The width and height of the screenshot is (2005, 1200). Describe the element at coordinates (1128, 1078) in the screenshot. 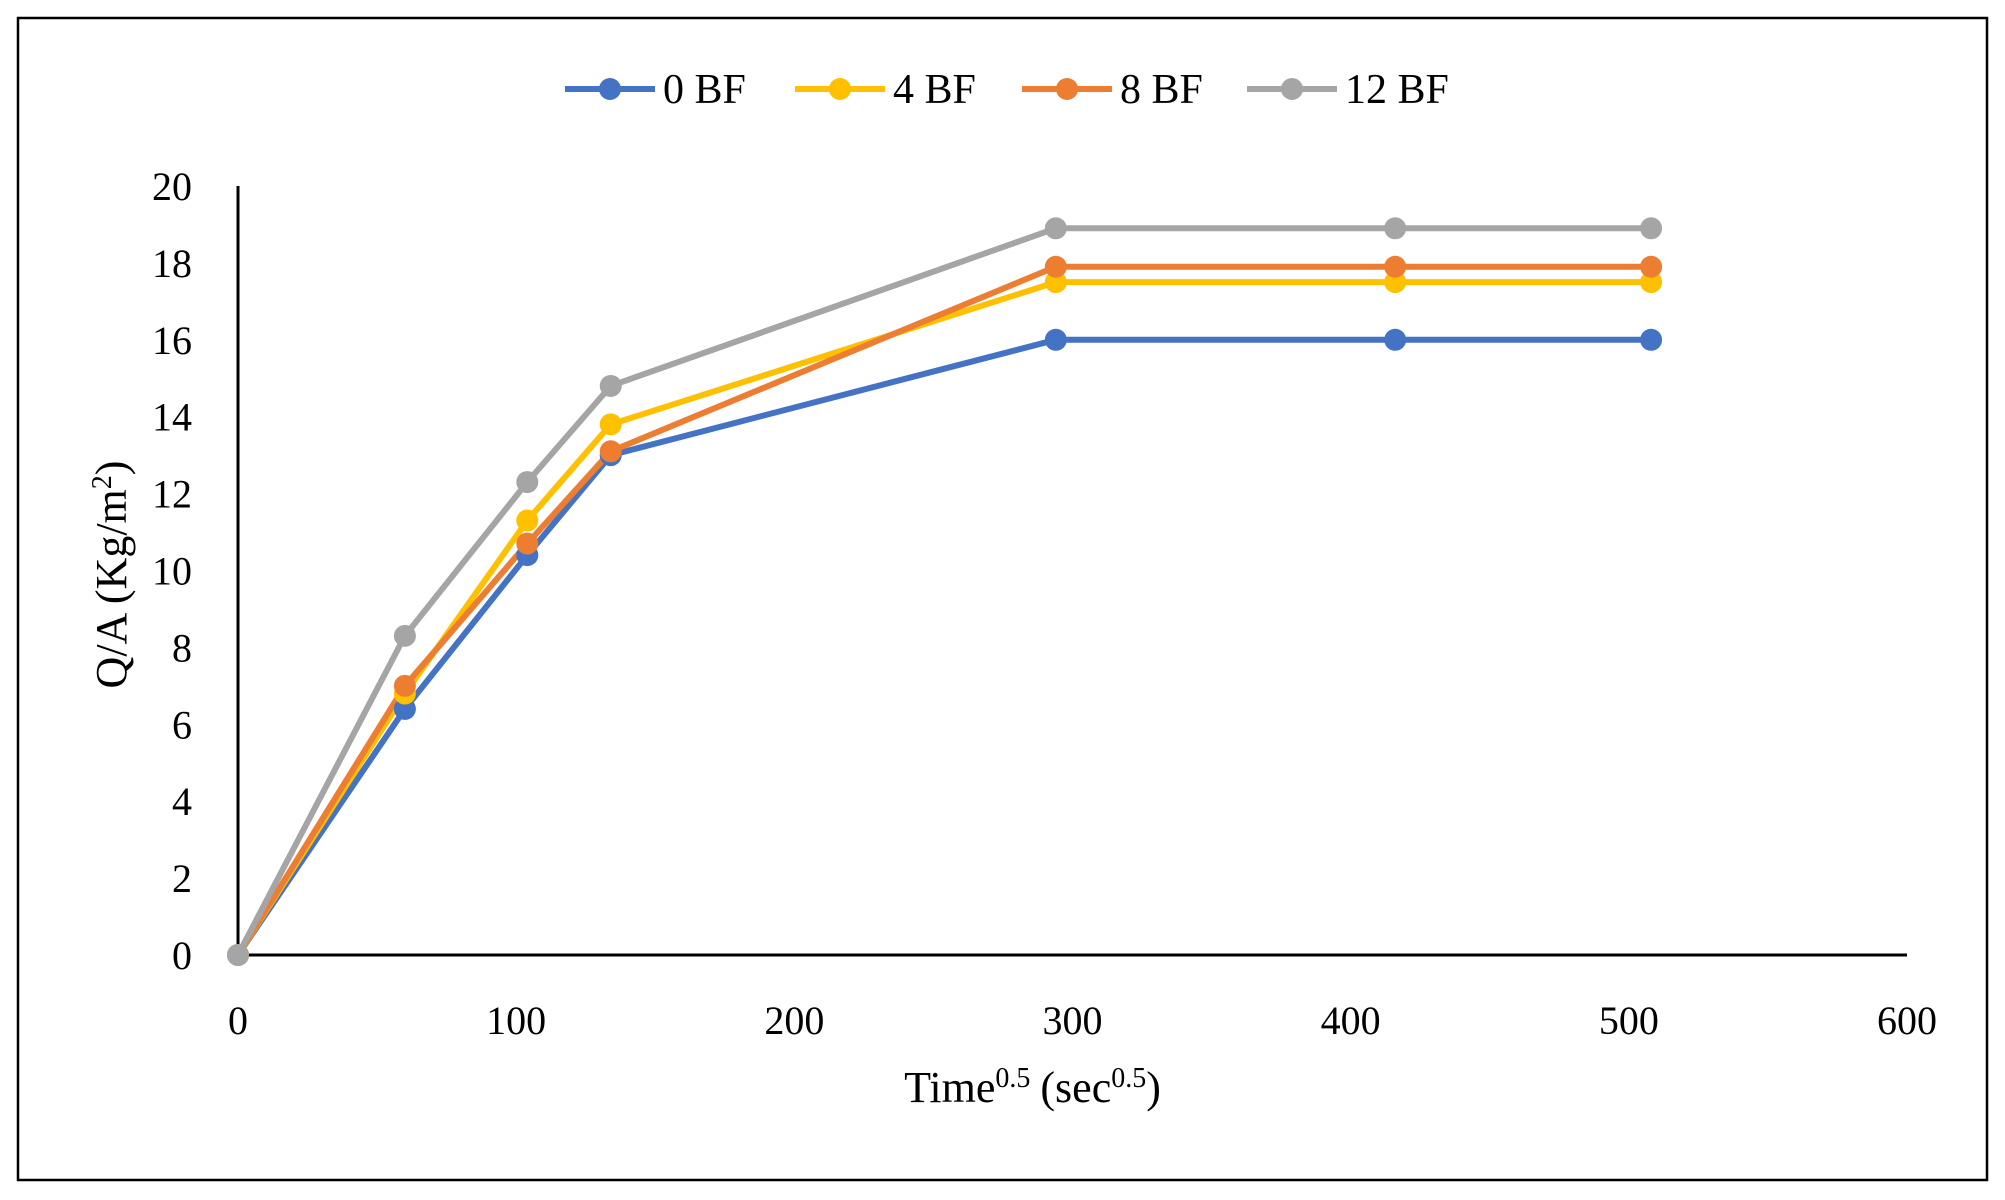

I see `x-axis-title-unit-sup: 0.5` at that location.